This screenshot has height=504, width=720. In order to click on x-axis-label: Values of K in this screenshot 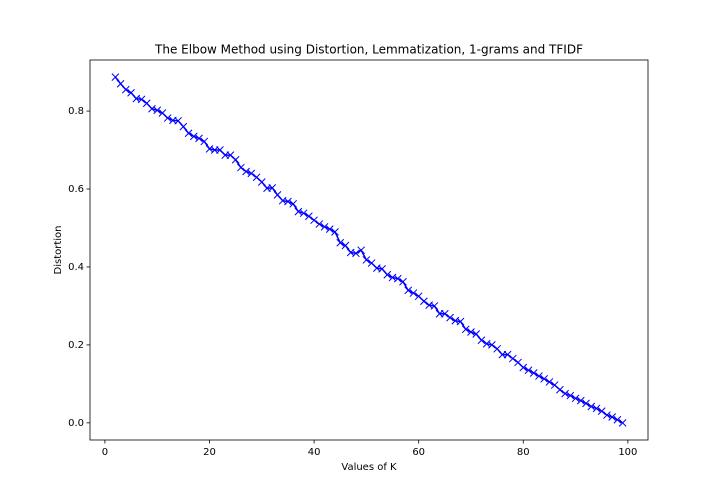, I will do `click(369, 467)`.